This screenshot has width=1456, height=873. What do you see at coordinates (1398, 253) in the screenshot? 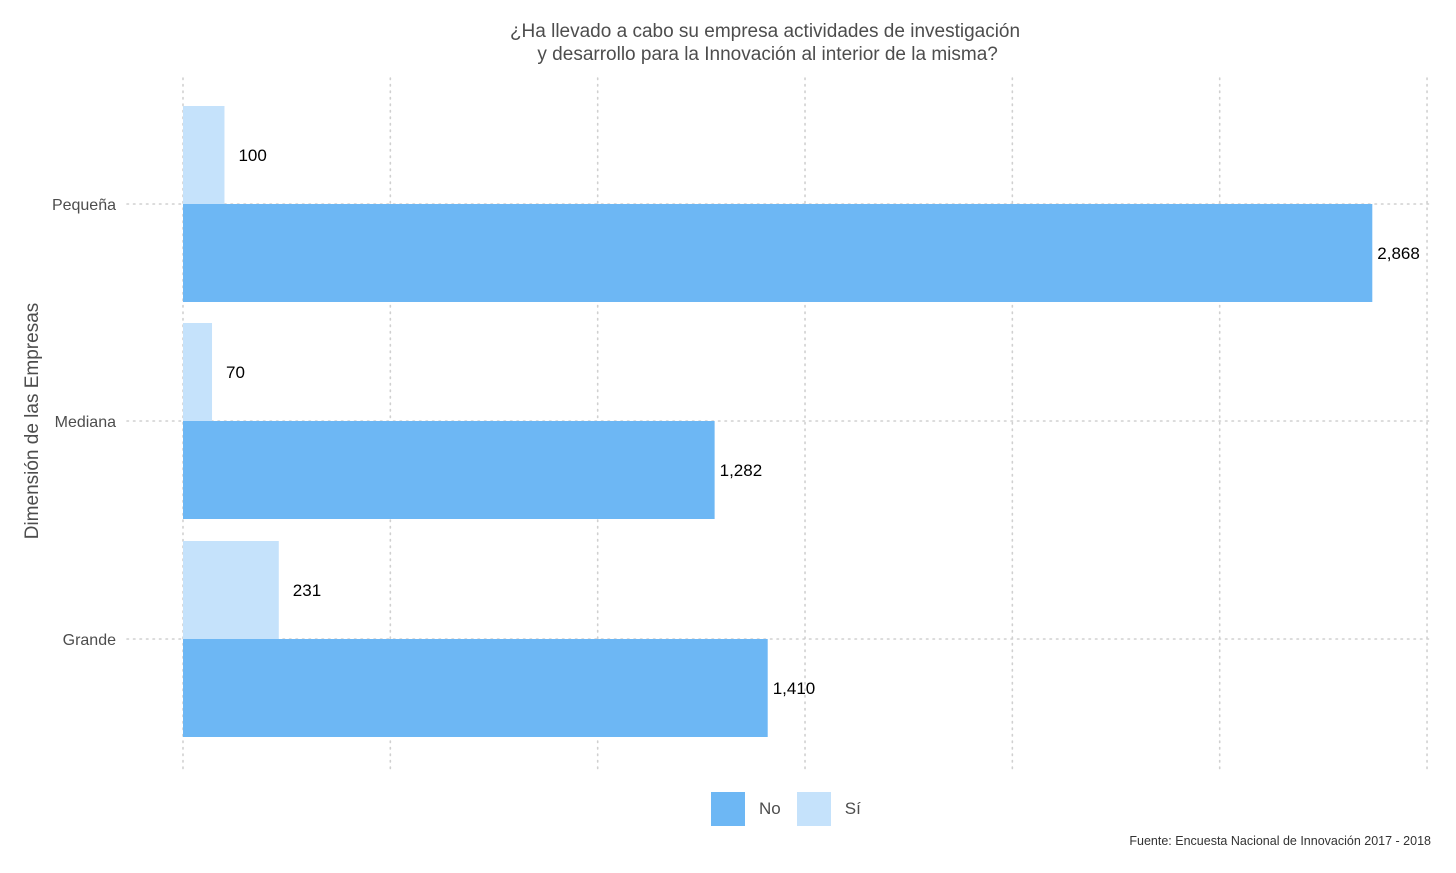
I see `data-label-no-pequeña: 2,868` at bounding box center [1398, 253].